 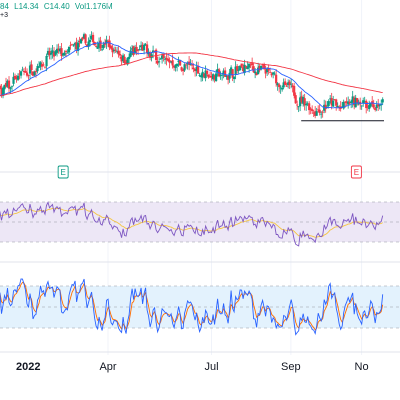 I want to click on x-tick-label-1: Apr, so click(x=107, y=367).